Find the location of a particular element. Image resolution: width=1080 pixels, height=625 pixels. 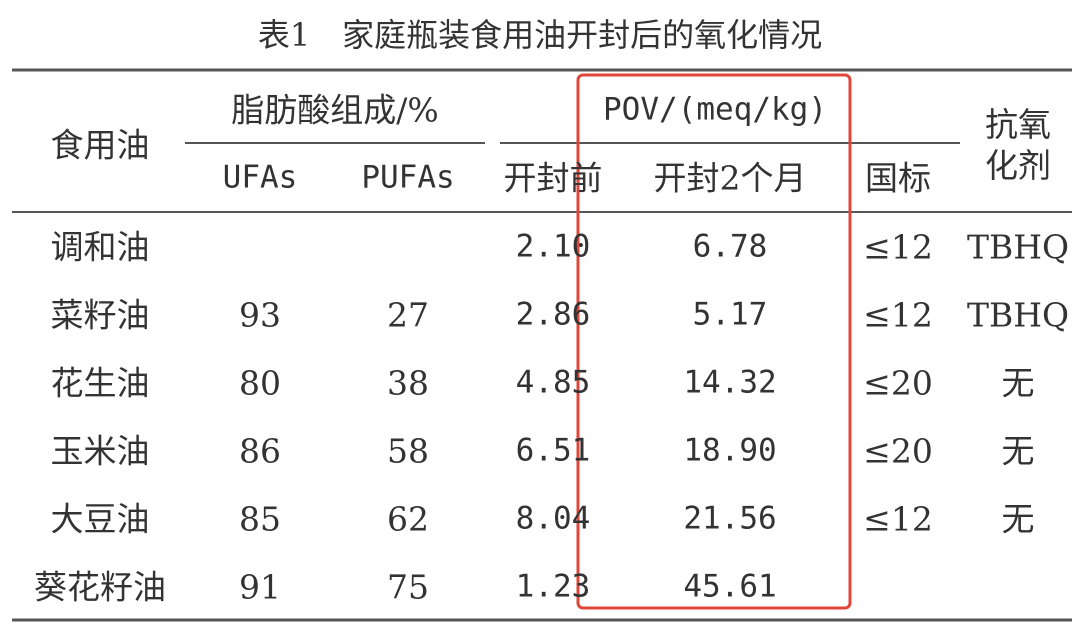

row-label: 大豆油 is located at coordinates (100, 519).